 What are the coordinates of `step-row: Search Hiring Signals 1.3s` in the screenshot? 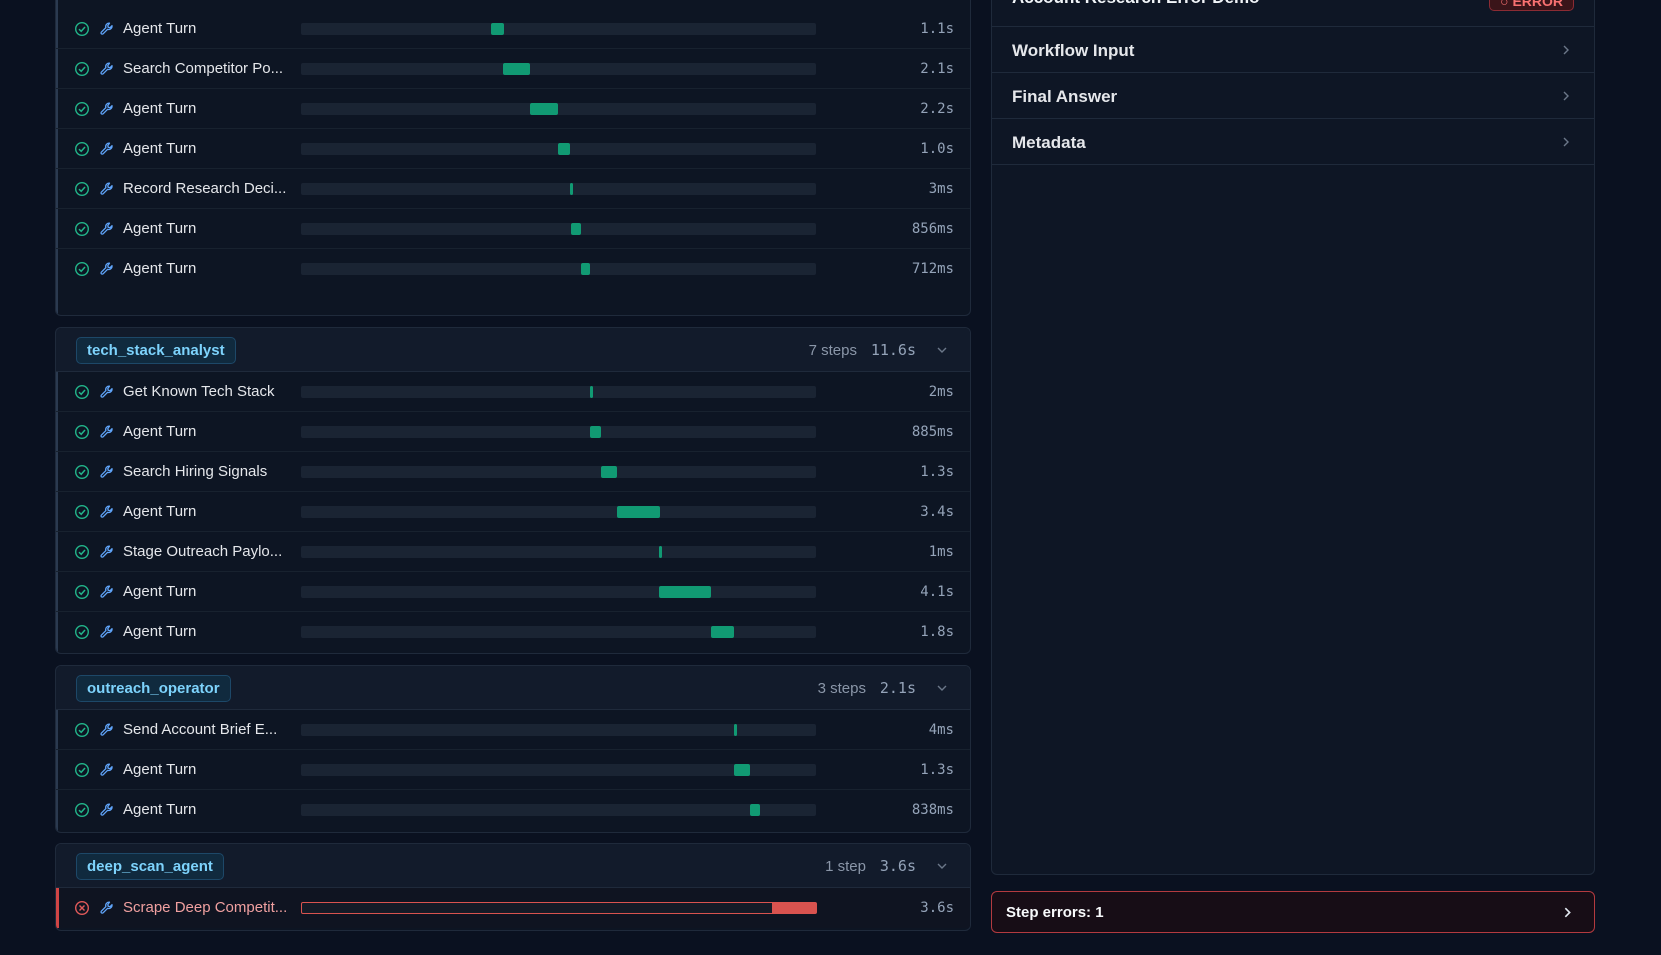 It's located at (513, 472).